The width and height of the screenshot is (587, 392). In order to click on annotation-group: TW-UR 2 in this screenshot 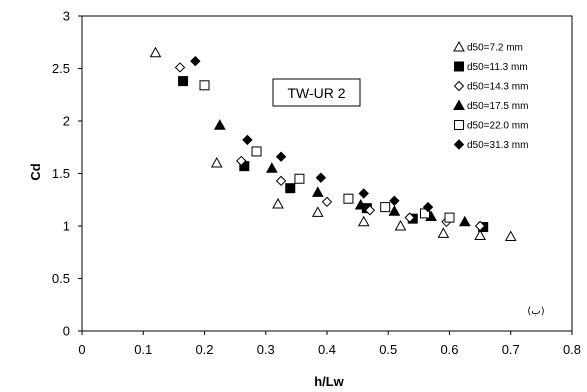, I will do `click(316, 92)`.